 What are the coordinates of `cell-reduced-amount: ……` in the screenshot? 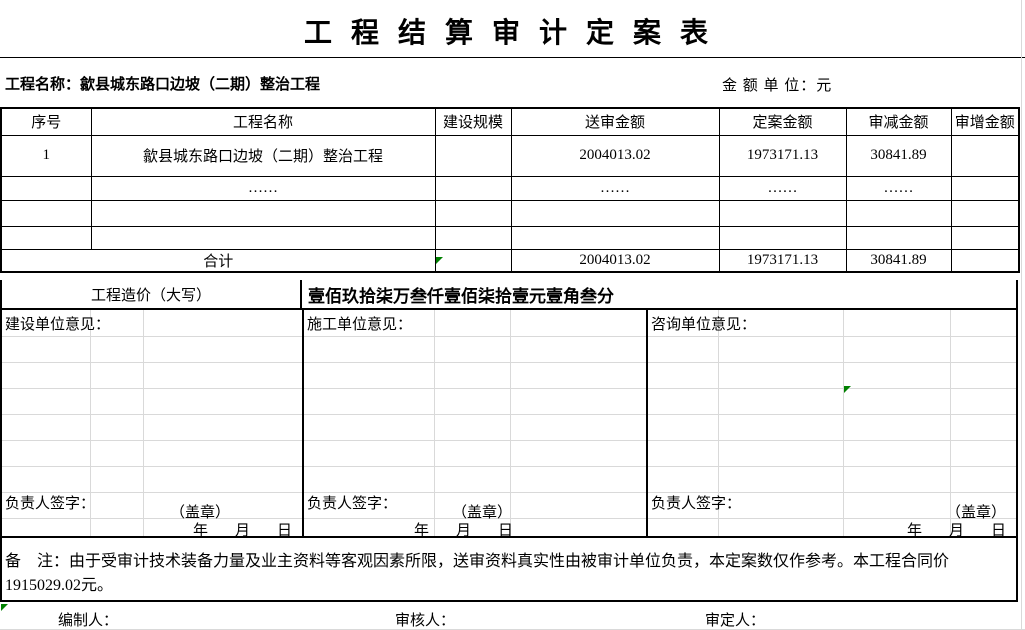 It's located at (898, 188).